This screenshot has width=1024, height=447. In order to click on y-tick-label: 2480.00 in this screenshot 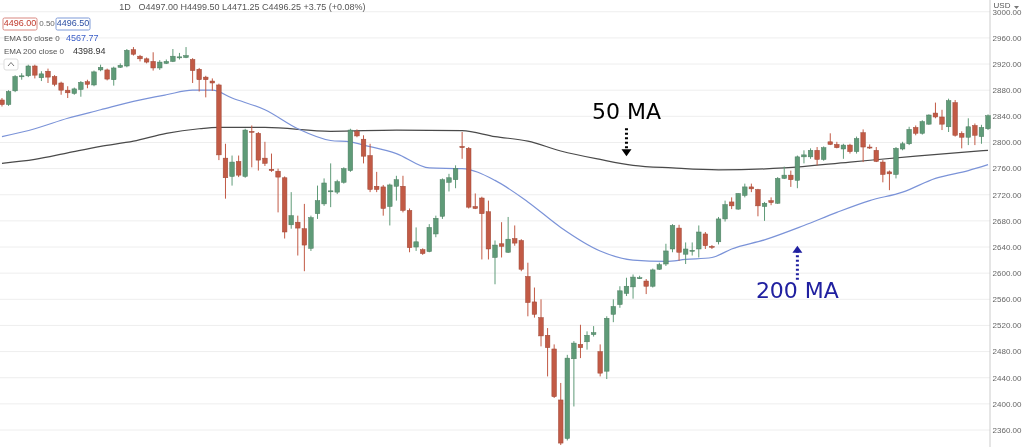, I will do `click(1007, 352)`.